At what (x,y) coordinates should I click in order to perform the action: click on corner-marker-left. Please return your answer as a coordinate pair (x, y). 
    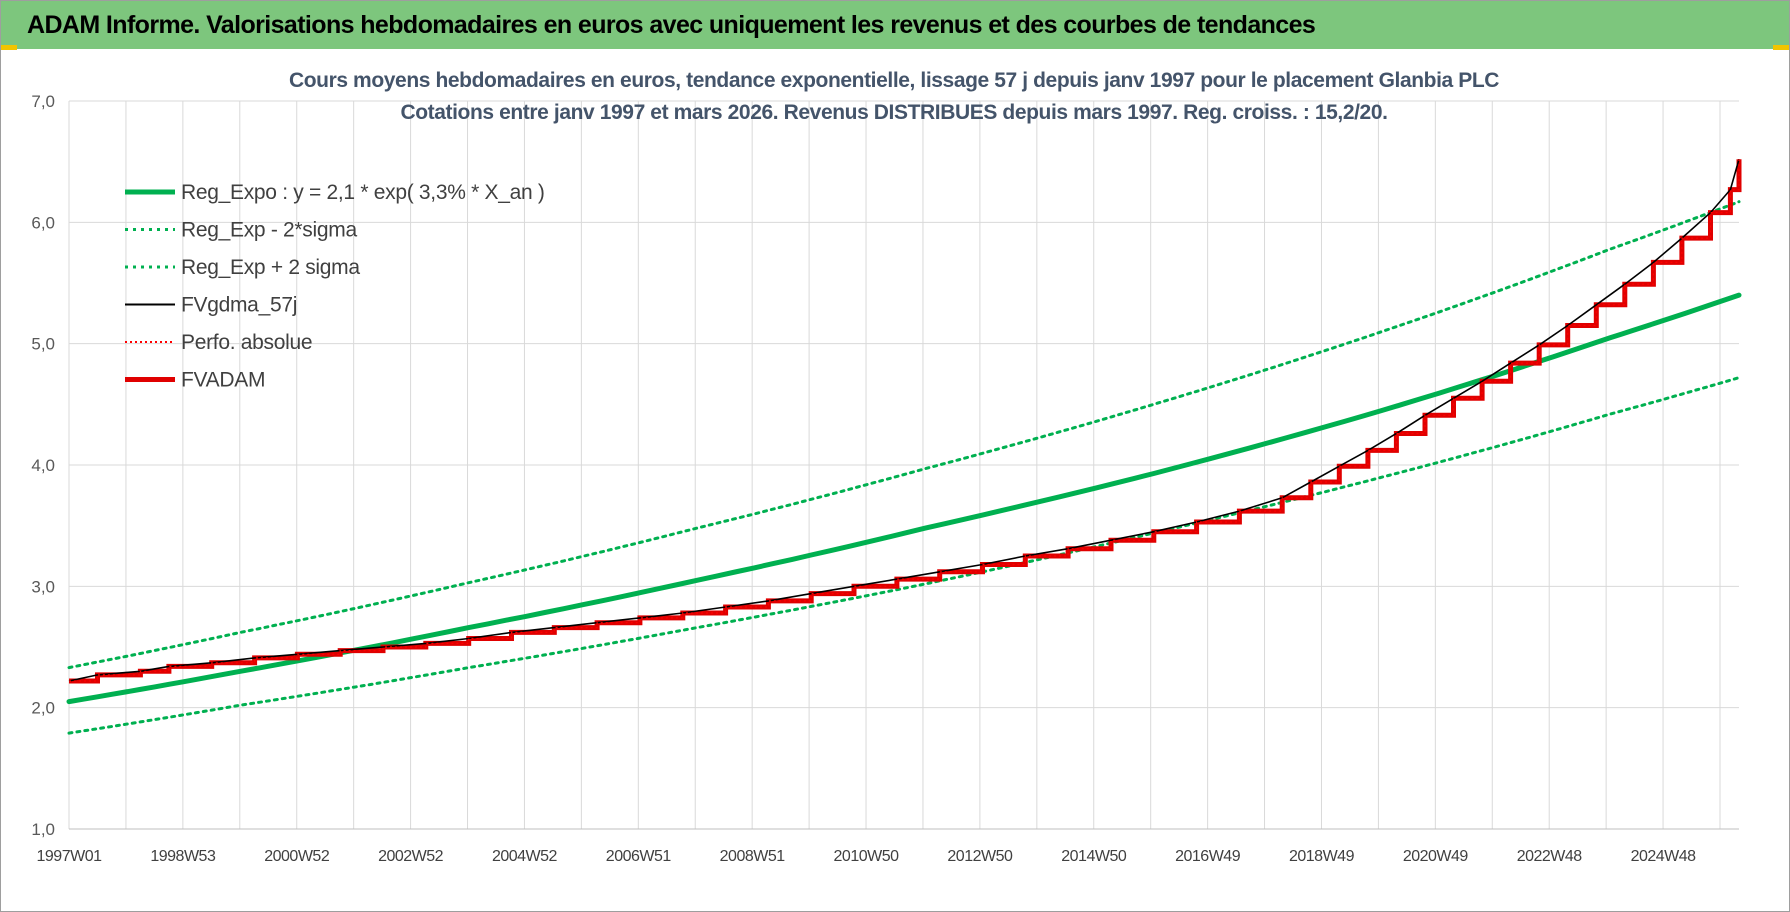
    Looking at the image, I should click on (9, 47).